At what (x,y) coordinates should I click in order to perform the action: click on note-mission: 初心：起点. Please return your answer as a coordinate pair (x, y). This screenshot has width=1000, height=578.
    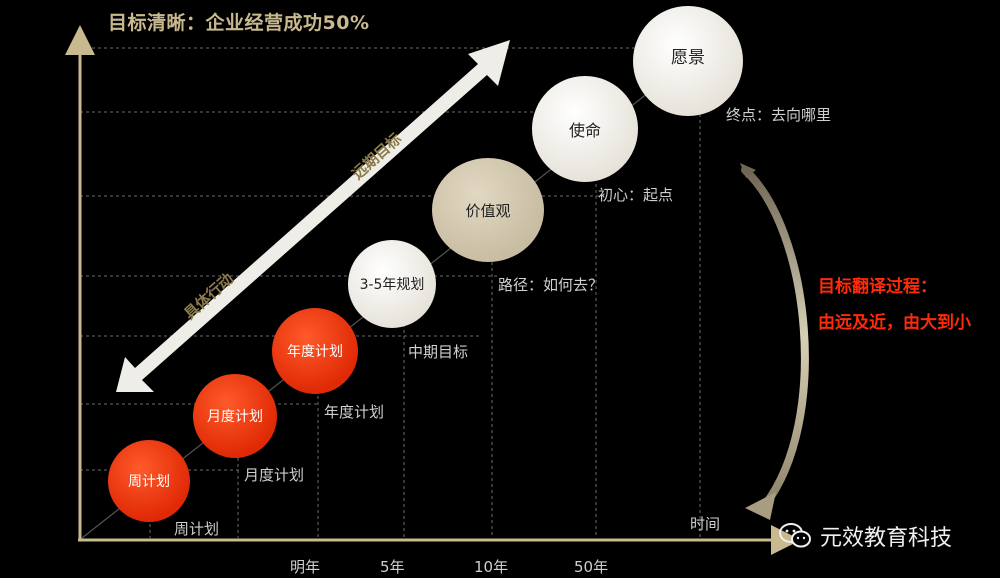
    Looking at the image, I should click on (636, 195).